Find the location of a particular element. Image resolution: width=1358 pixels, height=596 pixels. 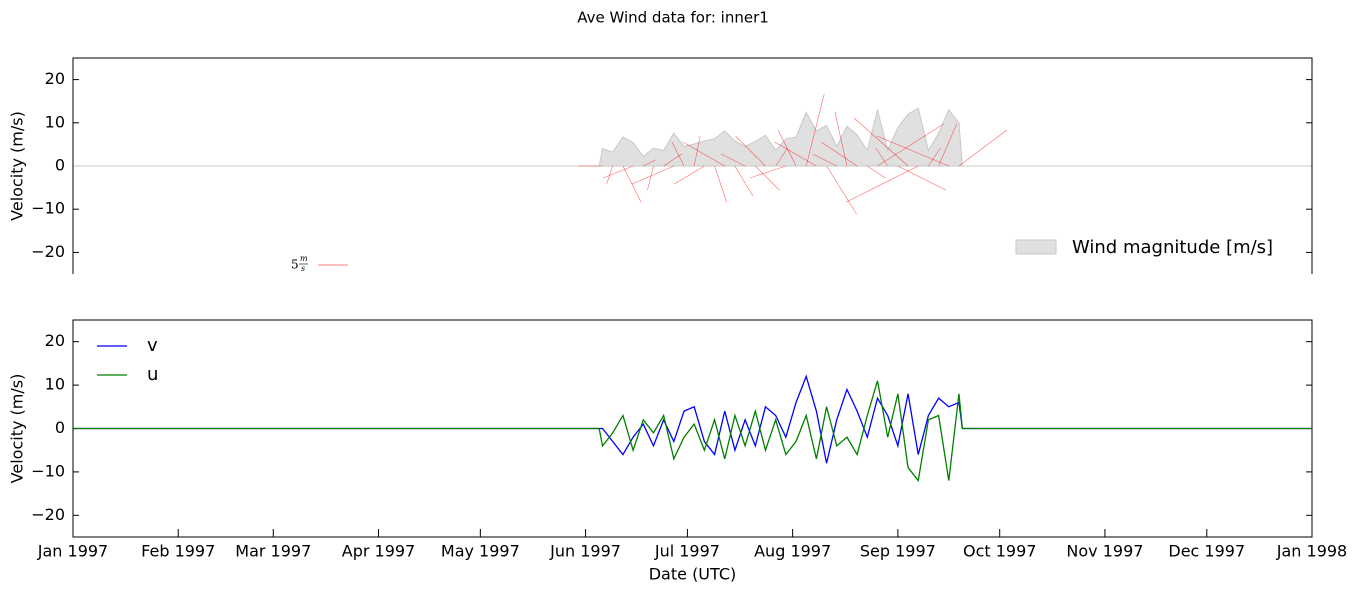

x-tick-label: Jan 1998 is located at coordinates (1311, 551).